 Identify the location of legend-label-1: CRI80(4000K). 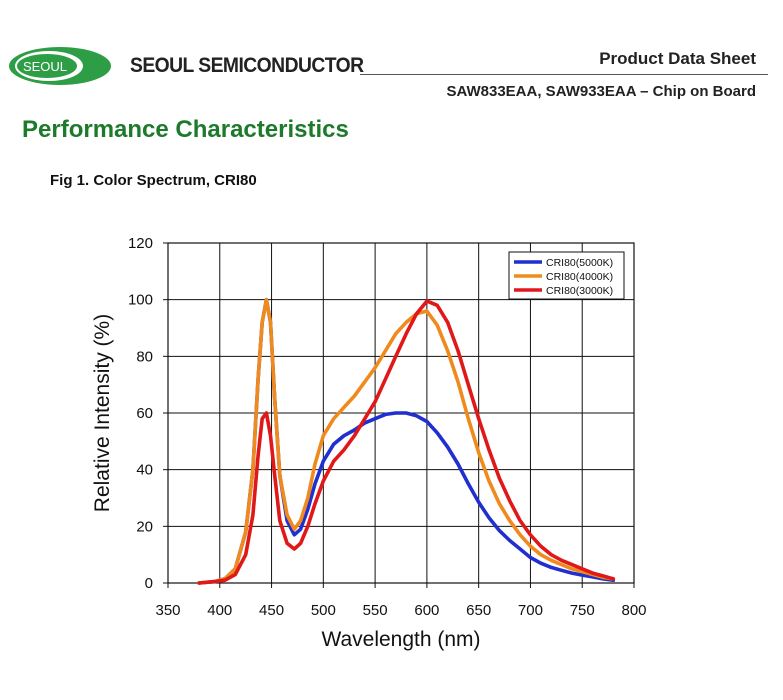
(579, 277).